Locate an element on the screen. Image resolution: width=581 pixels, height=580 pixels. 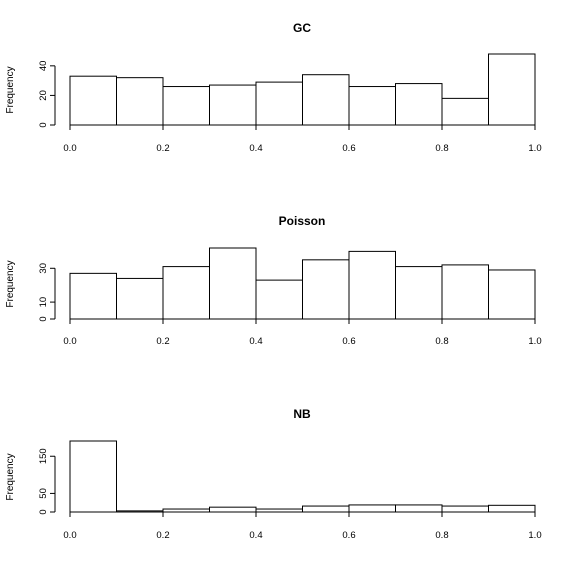
y-tick-label: 10 is located at coordinates (43, 302).